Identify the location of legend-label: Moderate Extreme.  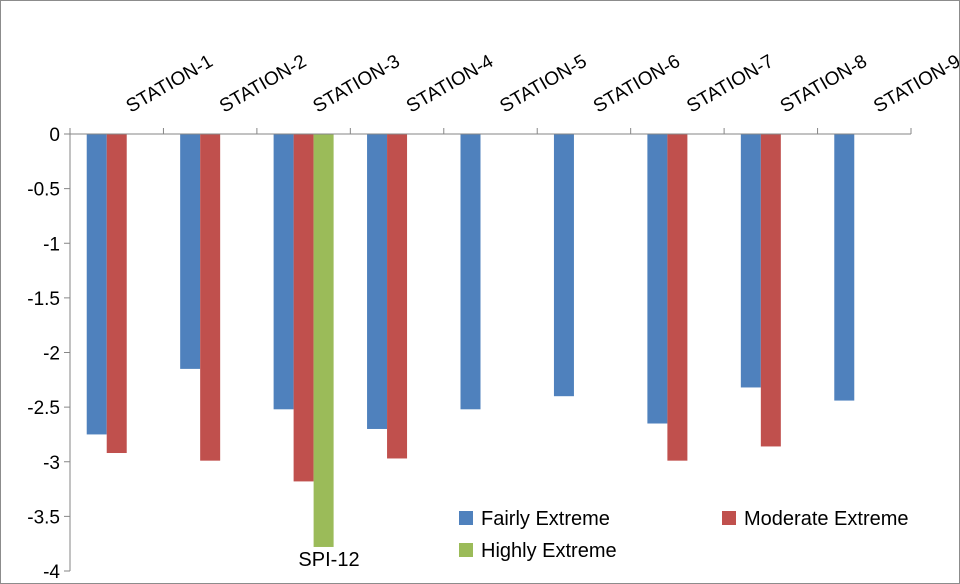
(826, 519).